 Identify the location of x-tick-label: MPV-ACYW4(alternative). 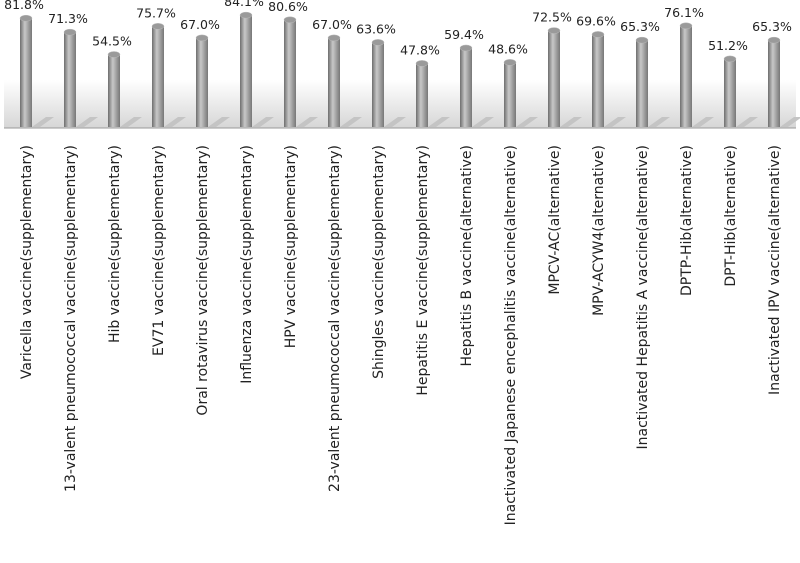
(599, 230).